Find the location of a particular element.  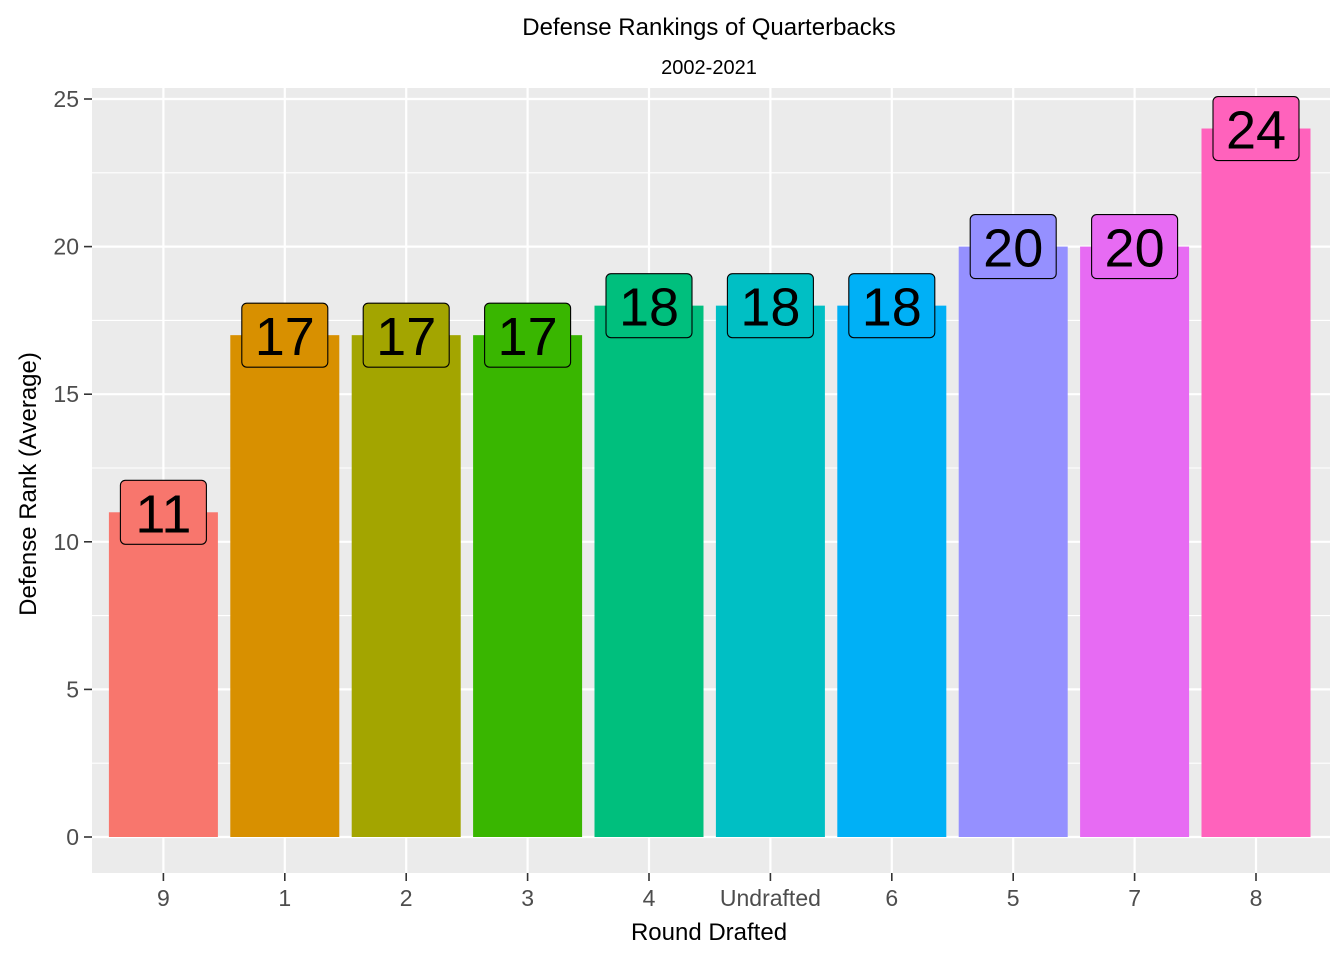

x-tick-label: 8 is located at coordinates (1256, 898).